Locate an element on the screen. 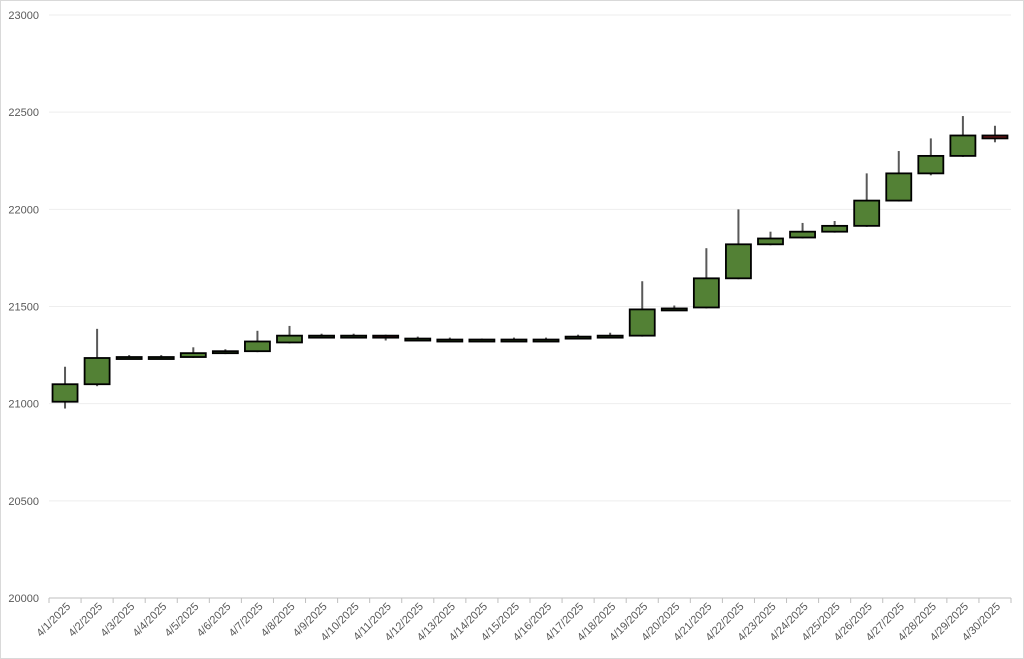  y-tick-label: 22500 is located at coordinates (23, 113).